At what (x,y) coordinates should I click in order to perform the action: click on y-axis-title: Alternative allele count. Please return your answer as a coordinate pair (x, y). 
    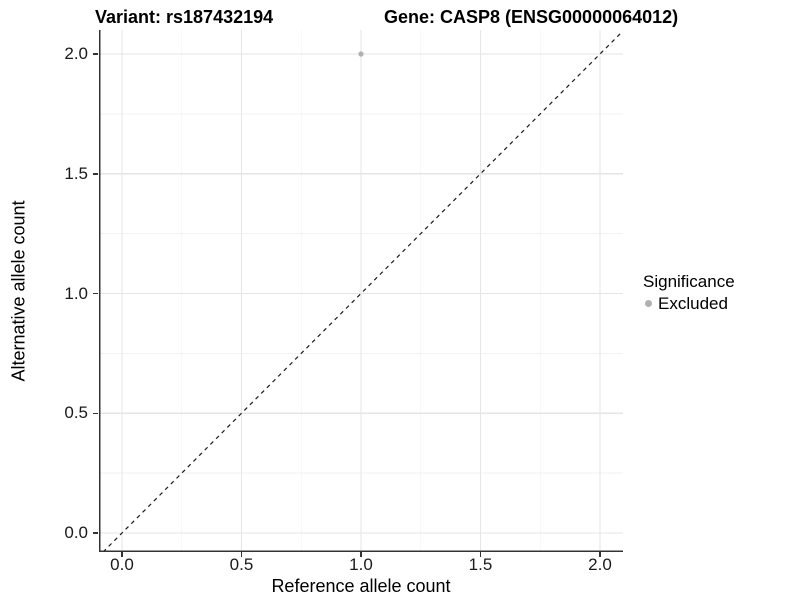
    Looking at the image, I should click on (18, 291).